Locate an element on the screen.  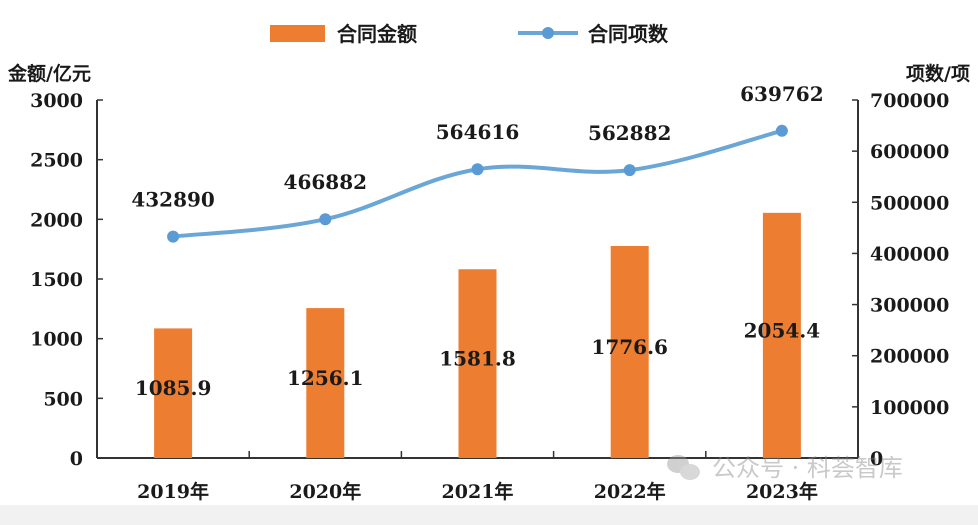
left-tick-label: 500 is located at coordinates (63, 399).